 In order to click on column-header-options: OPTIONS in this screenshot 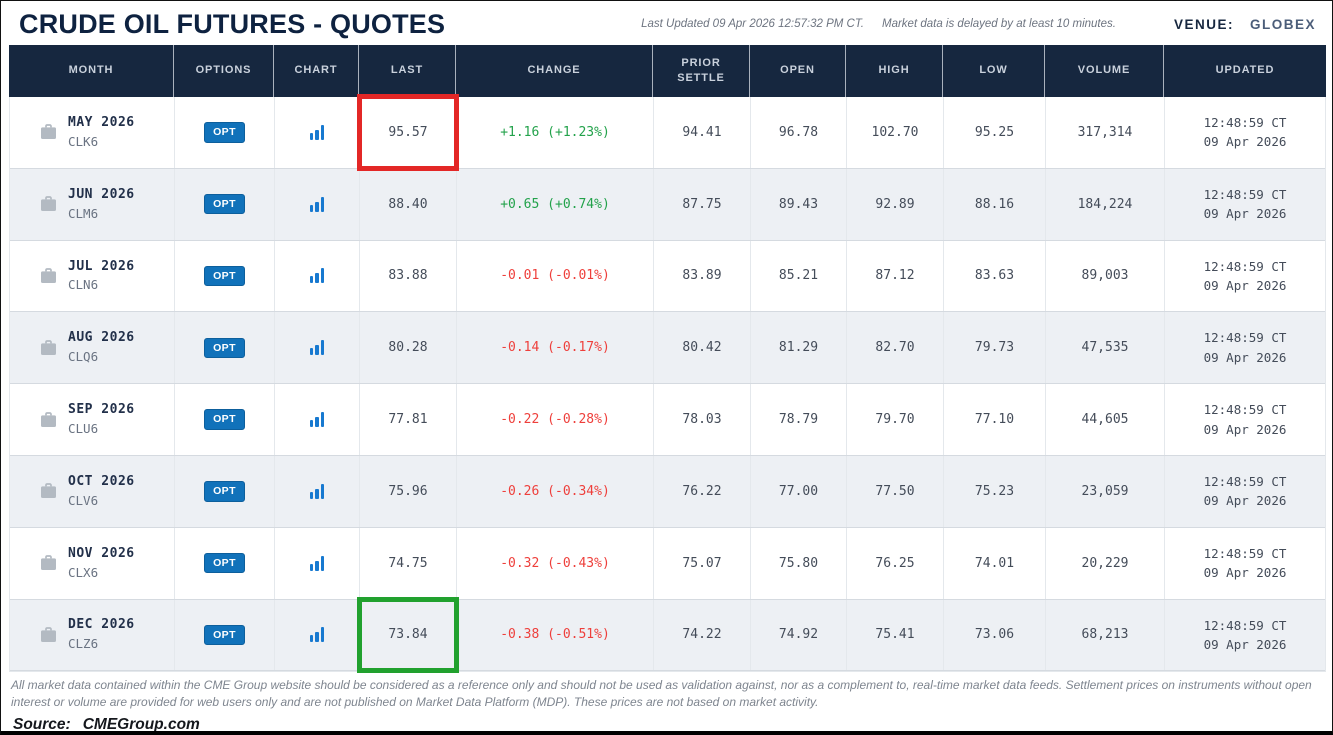, I will do `click(224, 71)`.